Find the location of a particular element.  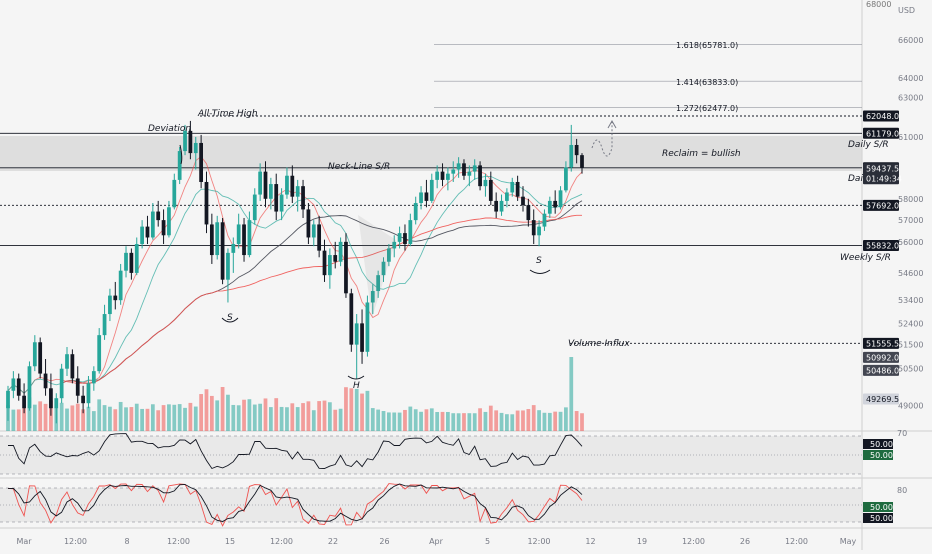

annotation-daily-sr-1: Daily S/R is located at coordinates (868, 145).